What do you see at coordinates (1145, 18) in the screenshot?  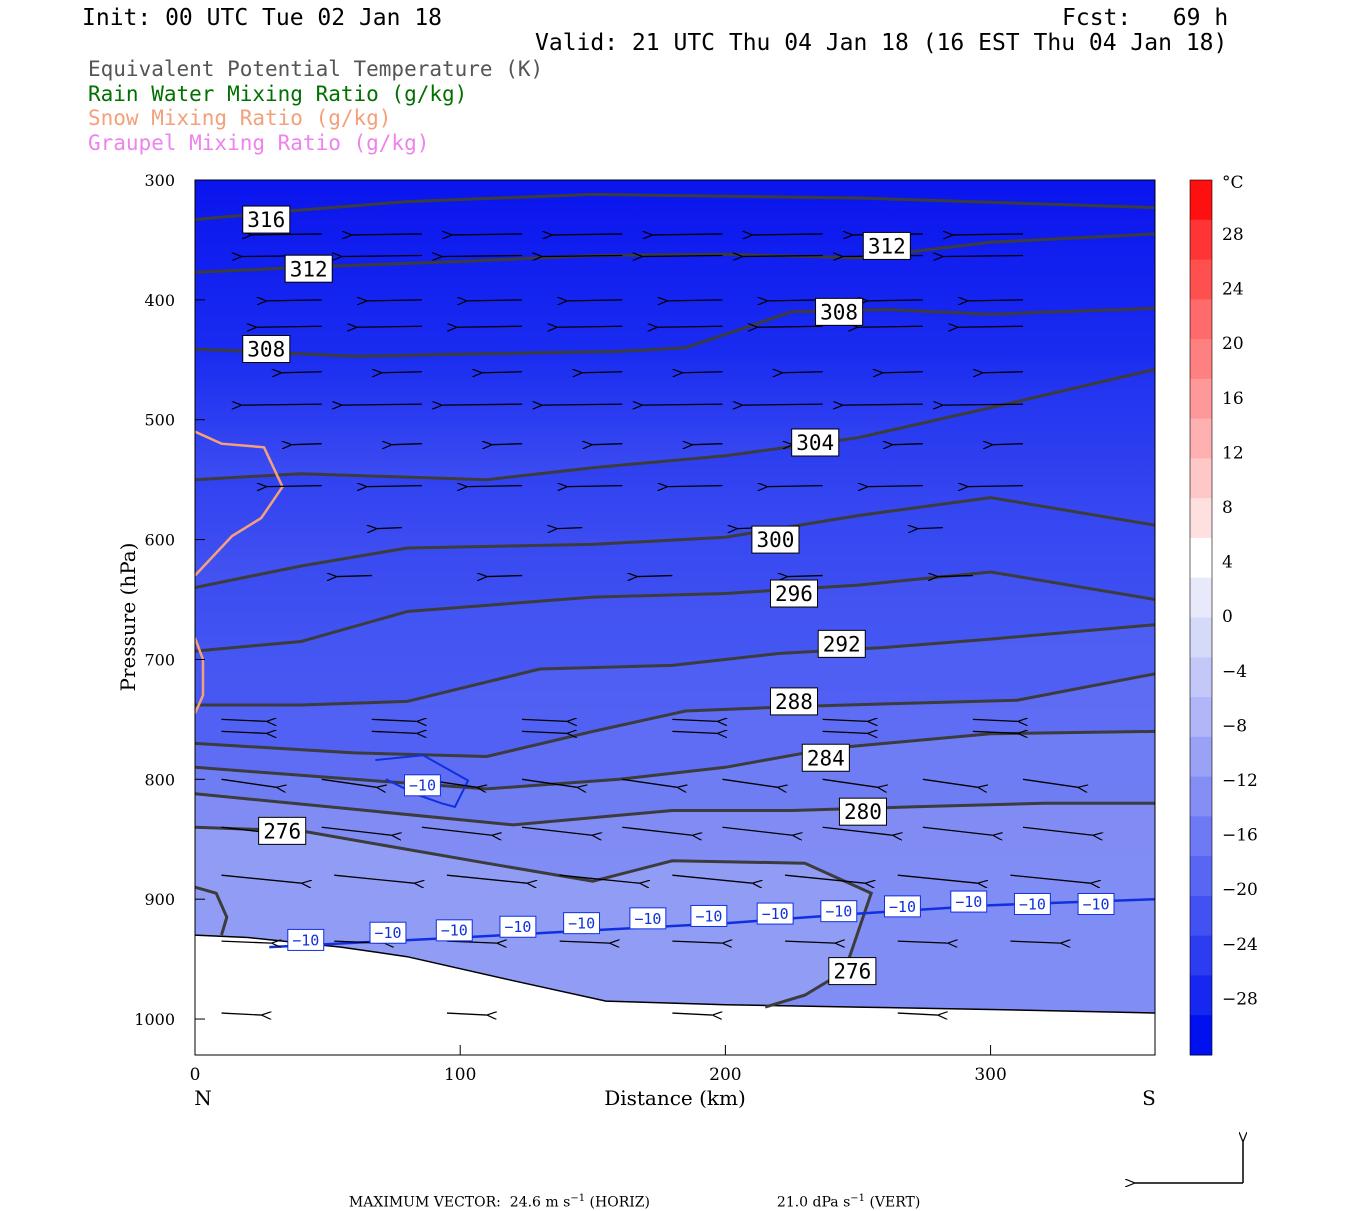 I see `forecast-hour: Fcst: 69 h` at bounding box center [1145, 18].